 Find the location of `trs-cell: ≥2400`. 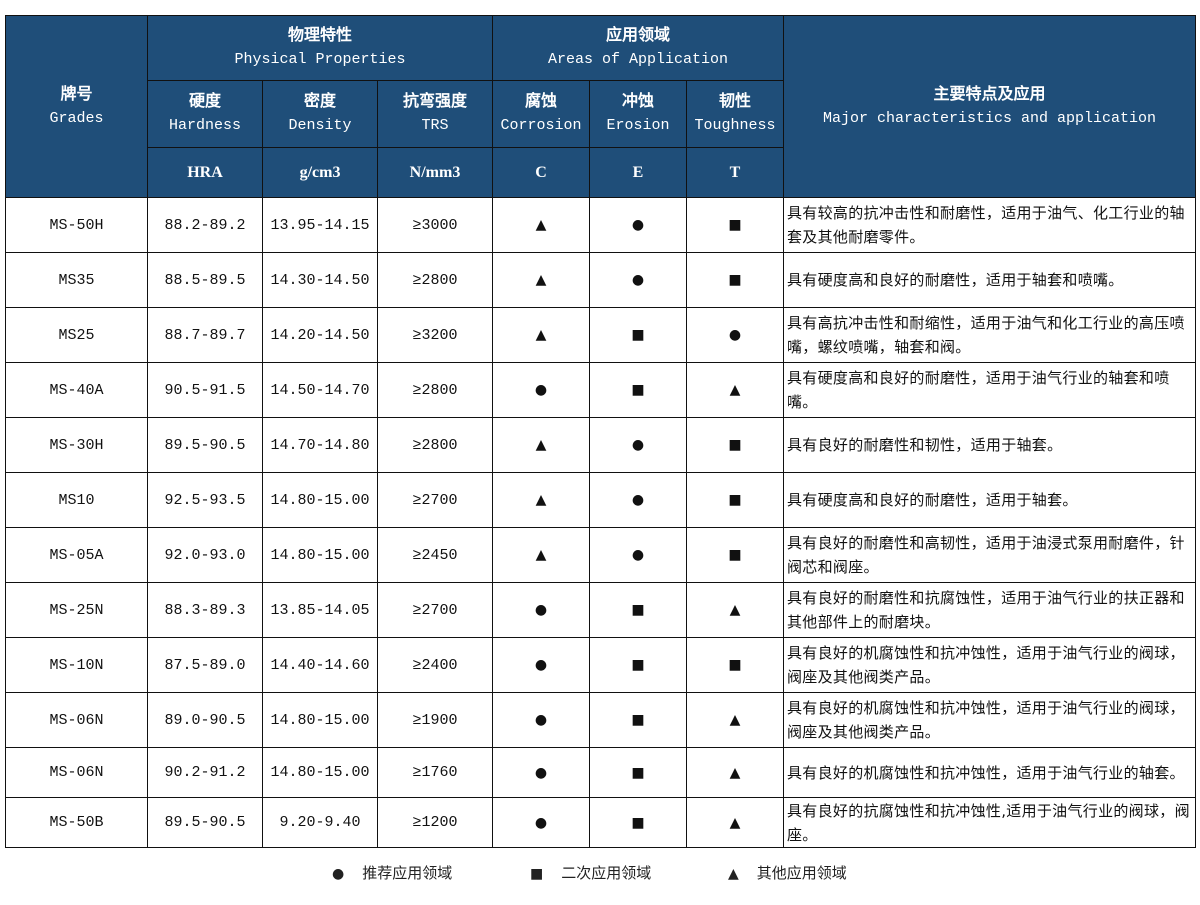

trs-cell: ≥2400 is located at coordinates (435, 665).